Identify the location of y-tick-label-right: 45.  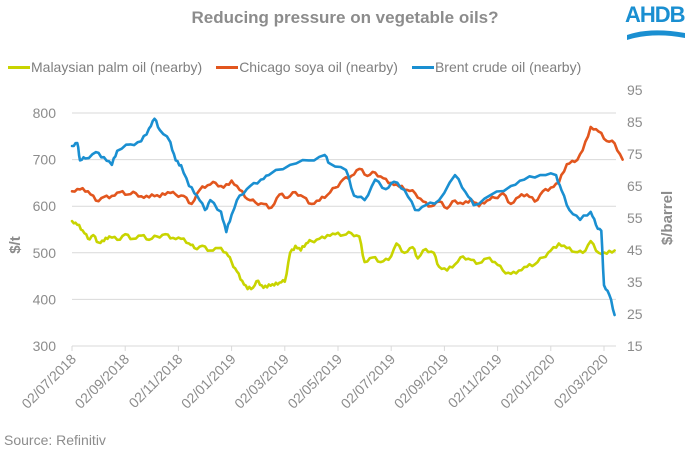
(635, 250).